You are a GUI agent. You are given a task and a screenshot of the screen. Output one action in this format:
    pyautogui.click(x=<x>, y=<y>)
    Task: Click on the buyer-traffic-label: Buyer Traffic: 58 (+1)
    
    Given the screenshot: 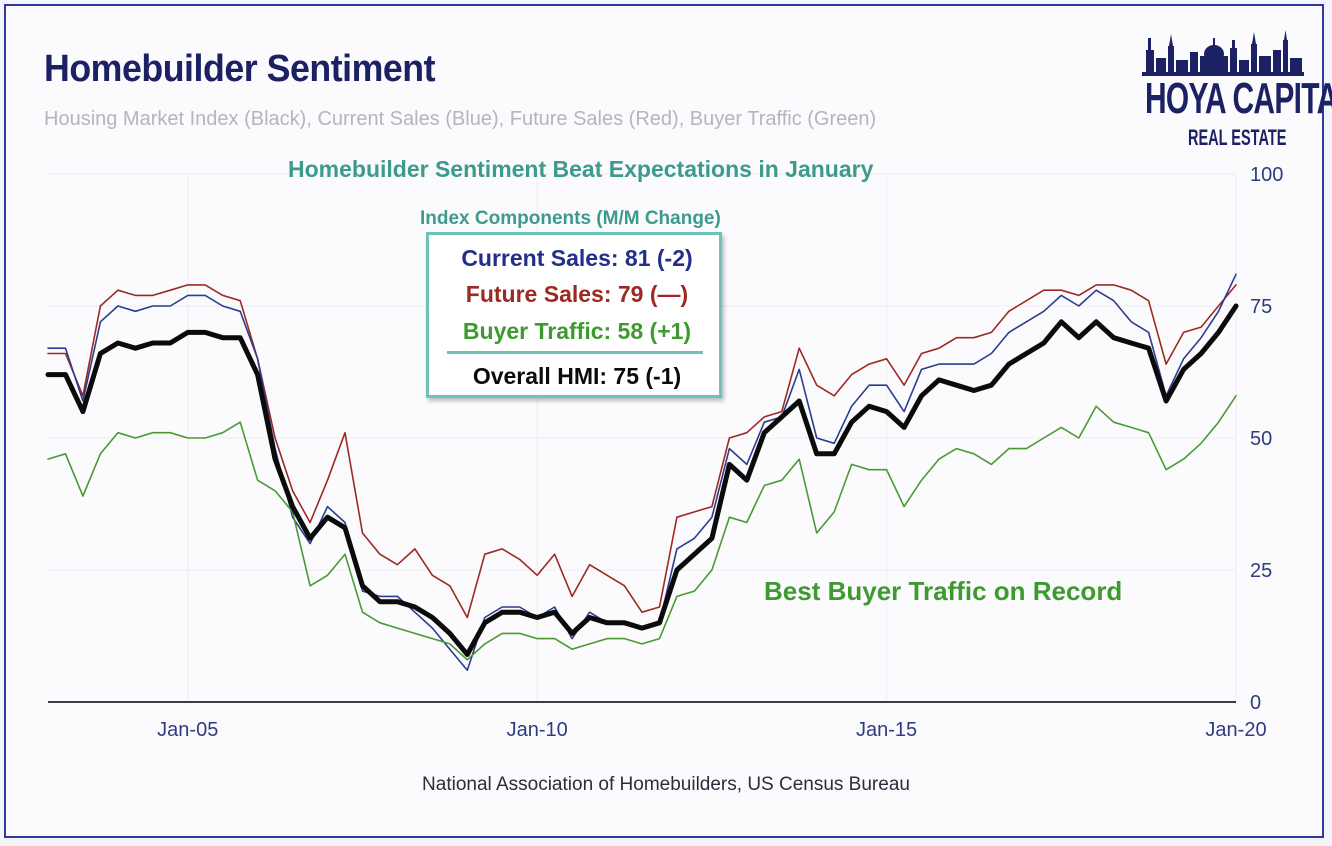 What is the action you would take?
    pyautogui.click(x=577, y=331)
    